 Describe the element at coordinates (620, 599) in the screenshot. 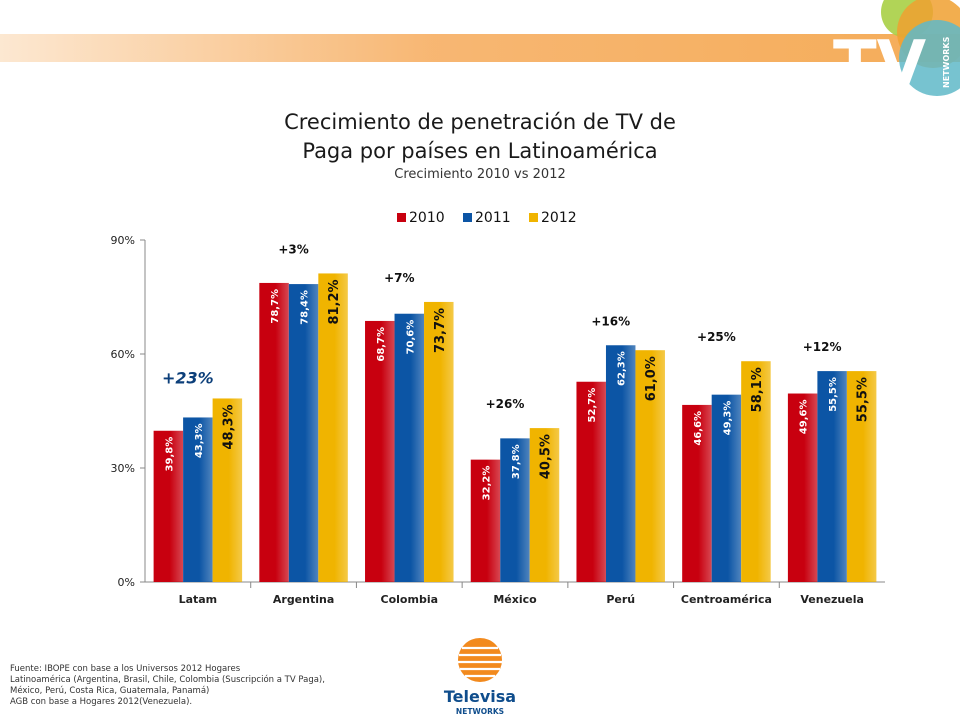

I see `x-tick-label: Perú` at that location.